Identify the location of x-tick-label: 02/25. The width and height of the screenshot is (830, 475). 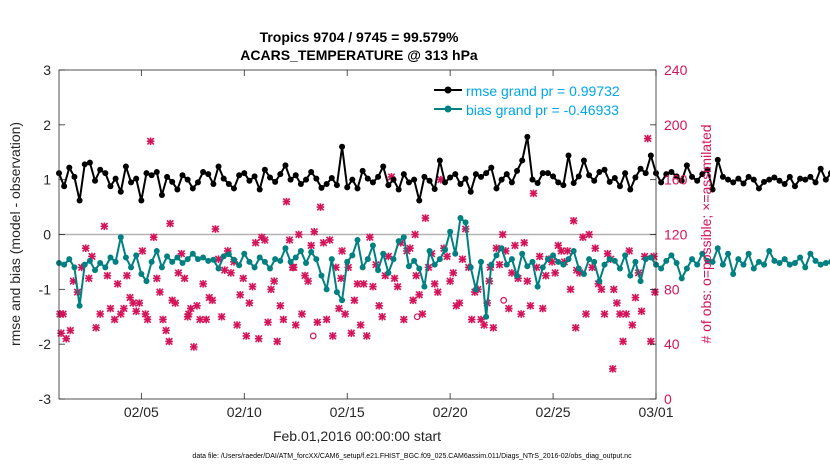
(553, 412).